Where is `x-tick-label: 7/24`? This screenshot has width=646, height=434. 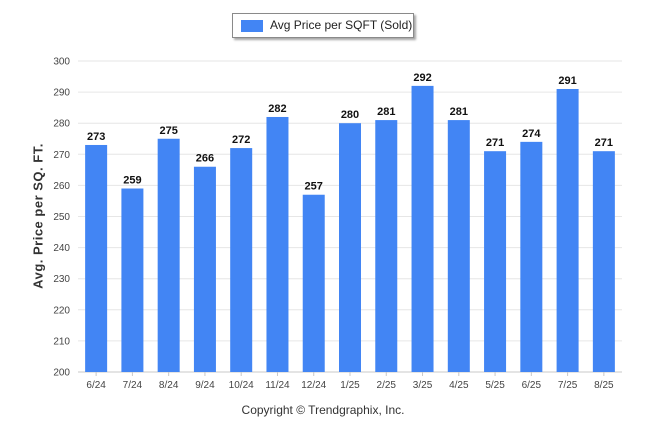 x-tick-label: 7/24 is located at coordinates (133, 385).